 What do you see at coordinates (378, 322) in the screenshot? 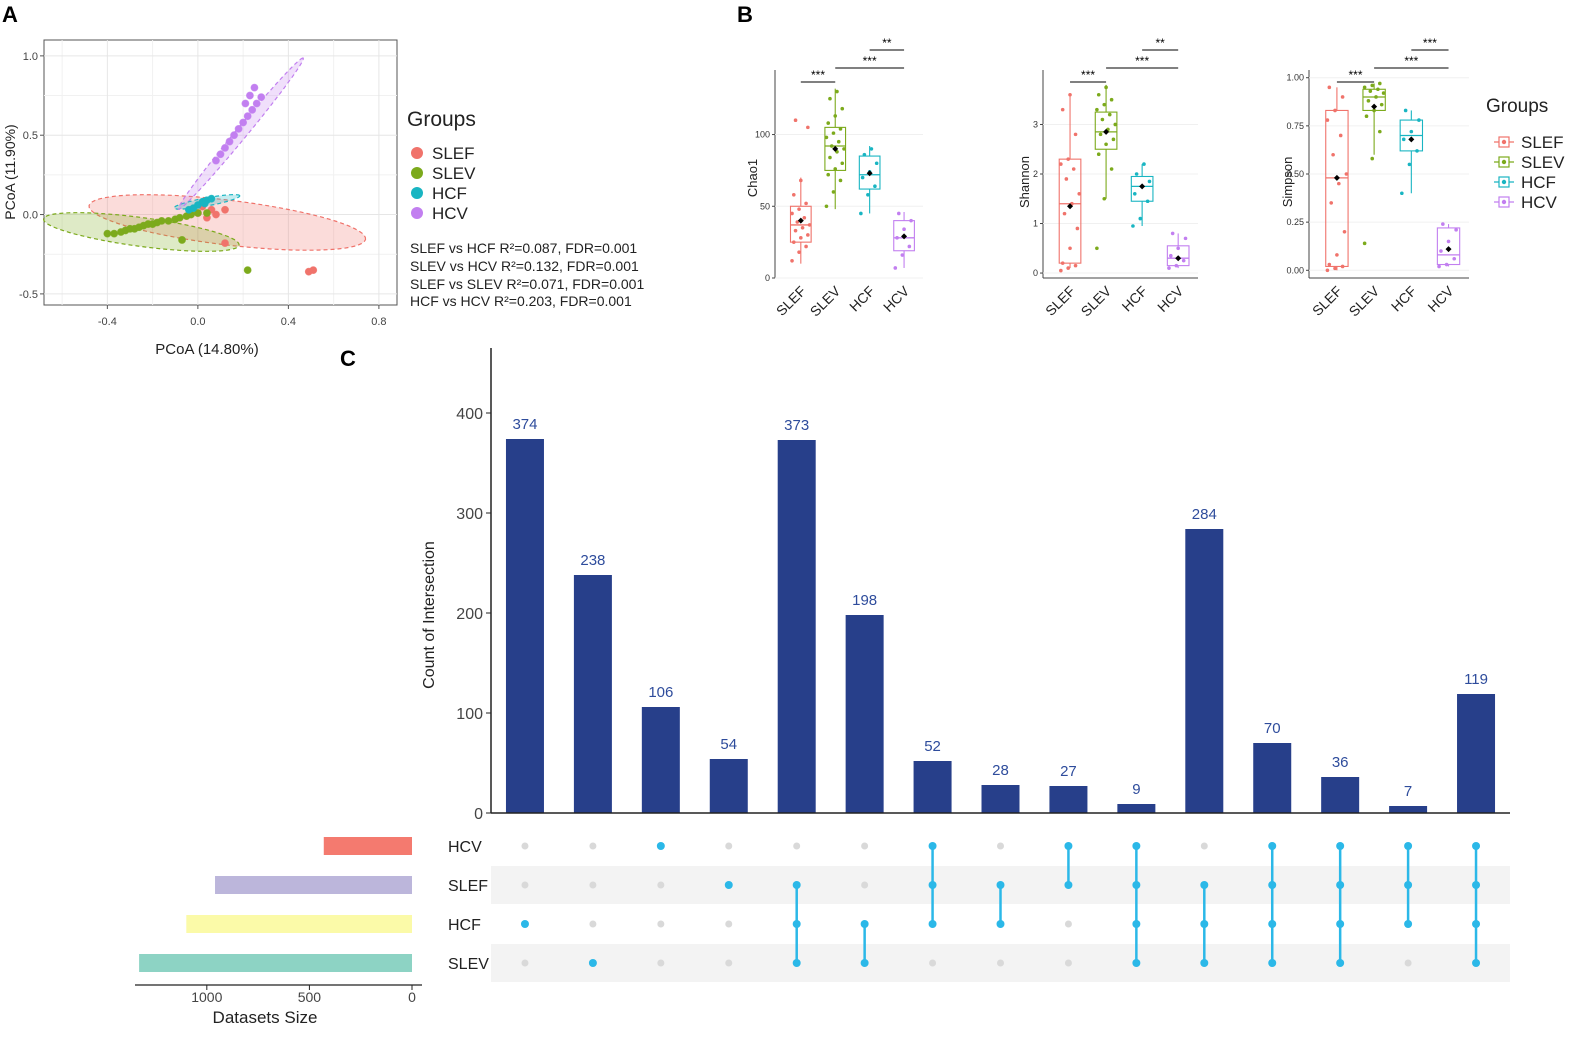
I see `pcoa-x-tick-label: 0.8` at bounding box center [378, 322].